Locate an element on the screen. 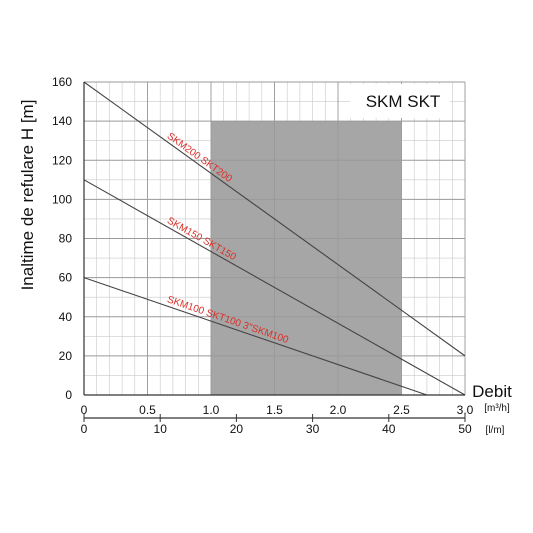  y-tick-label: 60 is located at coordinates (66, 278).